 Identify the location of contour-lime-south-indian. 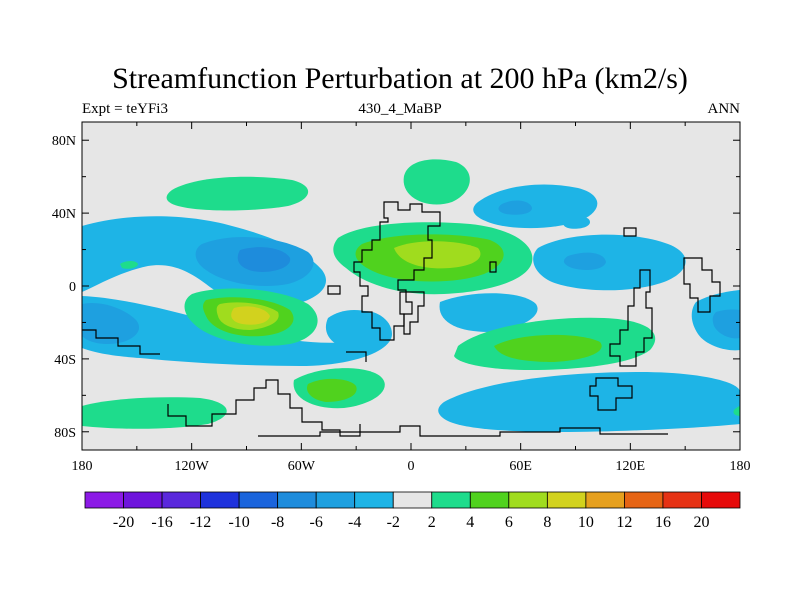
(548, 348).